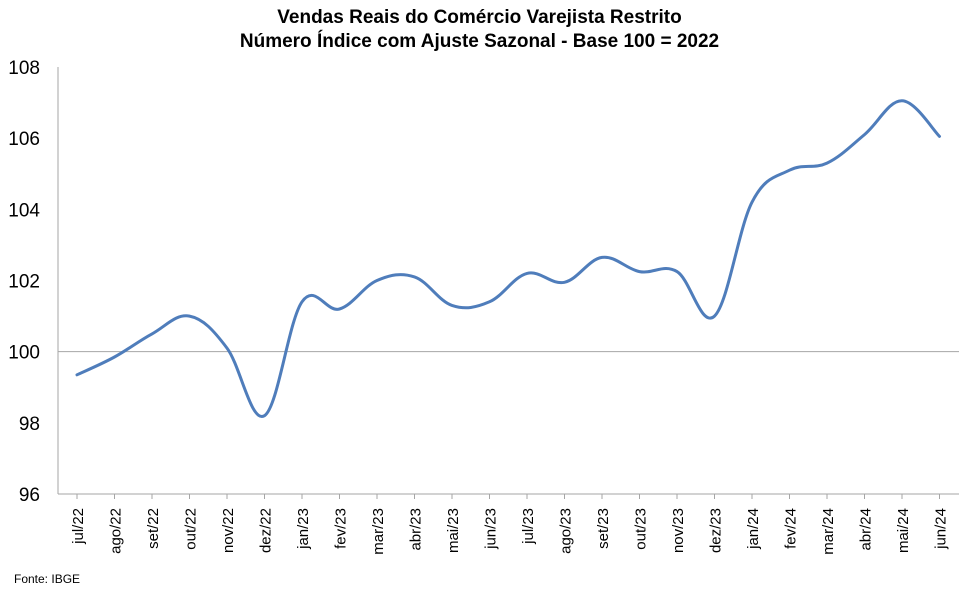 Image resolution: width=959 pixels, height=593 pixels. What do you see at coordinates (791, 528) in the screenshot?
I see `x-tick-label: fev/24` at bounding box center [791, 528].